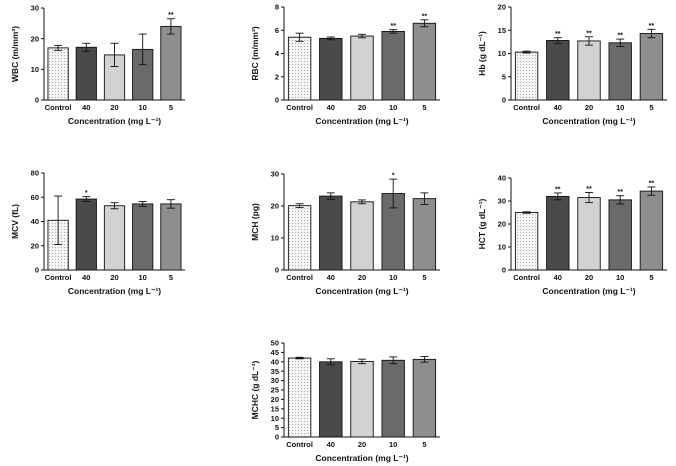 This screenshot has height=466, width=676. What do you see at coordinates (361, 458) in the screenshot?
I see `mchc-x-axis-title: Concentration (mg L⁻¹)` at bounding box center [361, 458].